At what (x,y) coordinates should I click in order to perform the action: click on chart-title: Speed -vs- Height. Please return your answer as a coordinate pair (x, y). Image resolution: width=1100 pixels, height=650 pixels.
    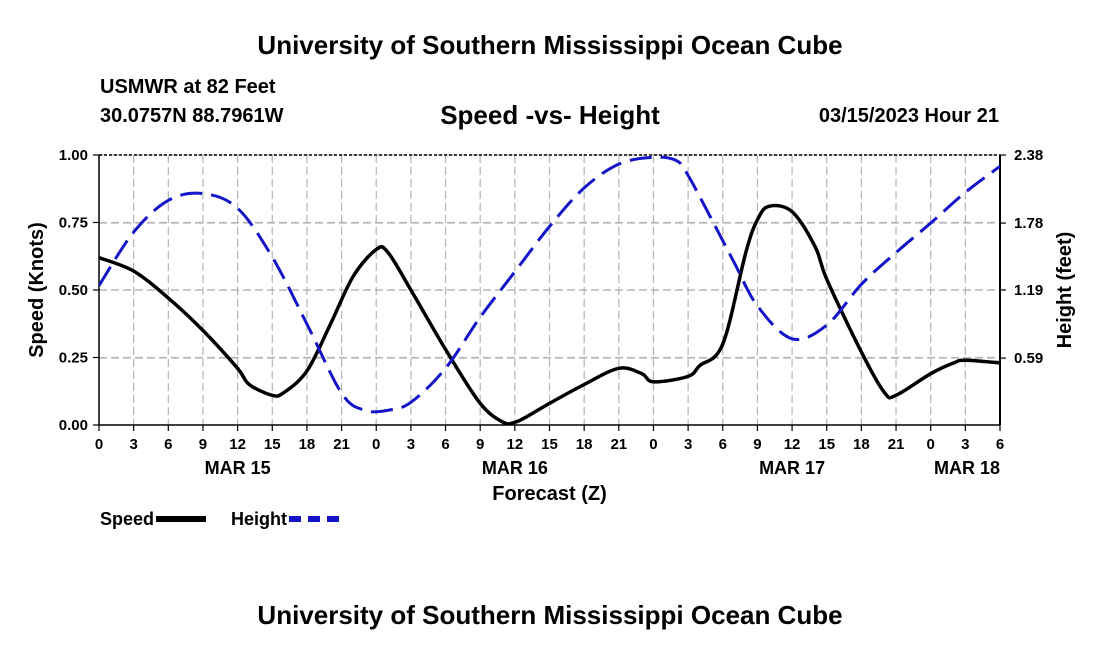
    Looking at the image, I should click on (550, 115).